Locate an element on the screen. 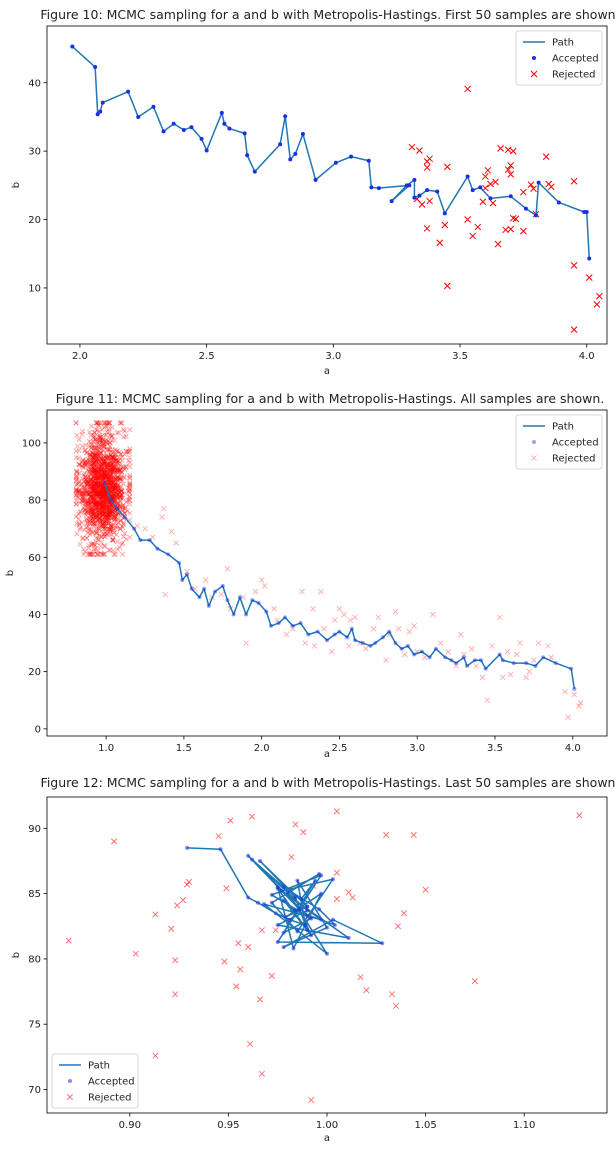 This screenshot has height=1150, width=615. x-tick-label: 3.5 is located at coordinates (495, 748).